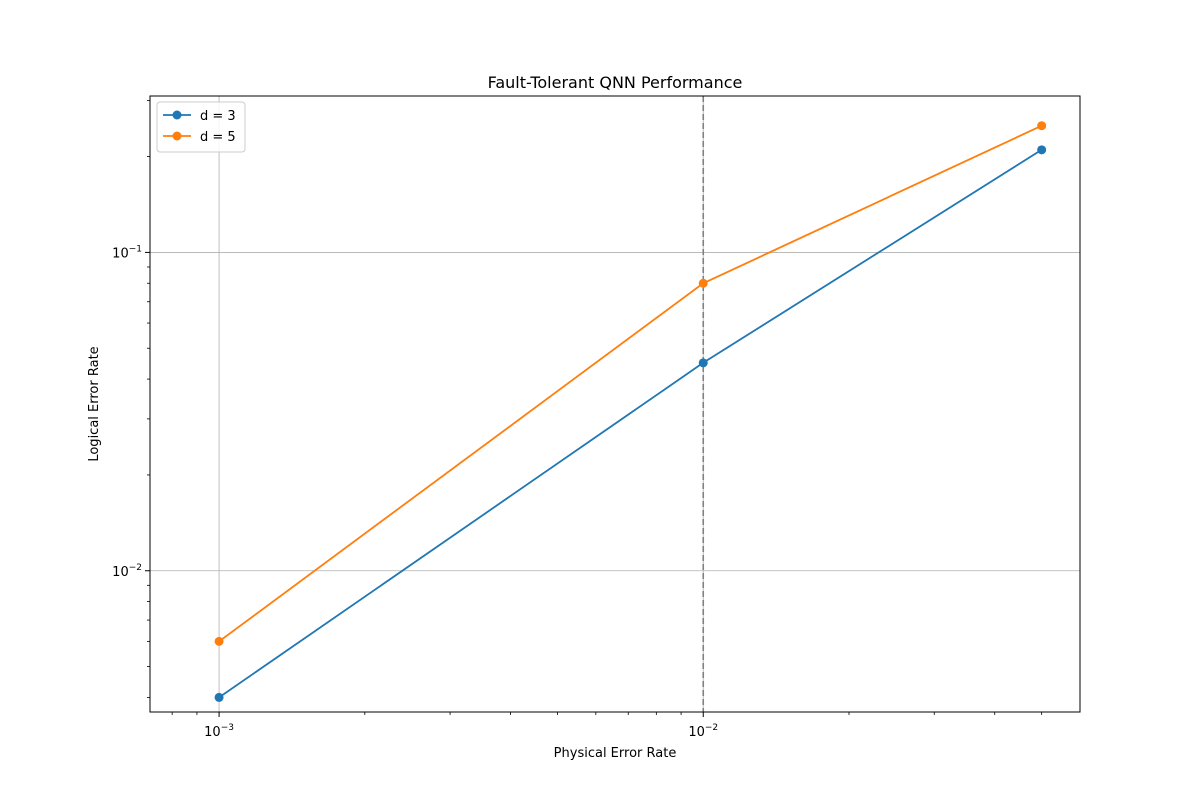 The height and width of the screenshot is (800, 1200). I want to click on legend: d = 3 d = 5, so click(201, 127).